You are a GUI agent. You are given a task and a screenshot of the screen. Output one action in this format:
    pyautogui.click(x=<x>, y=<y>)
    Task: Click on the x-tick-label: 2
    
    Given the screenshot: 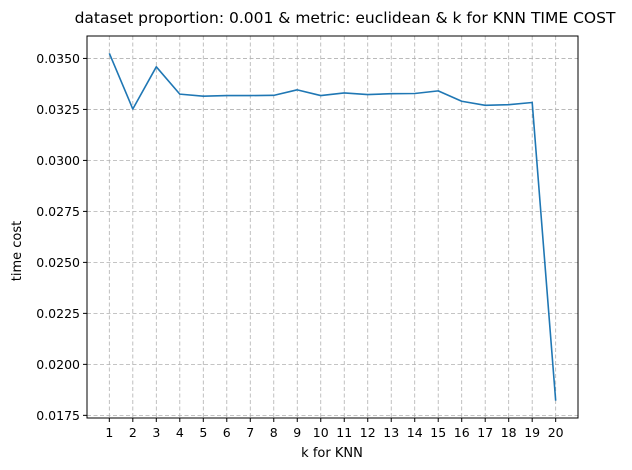 What is the action you would take?
    pyautogui.click(x=133, y=432)
    